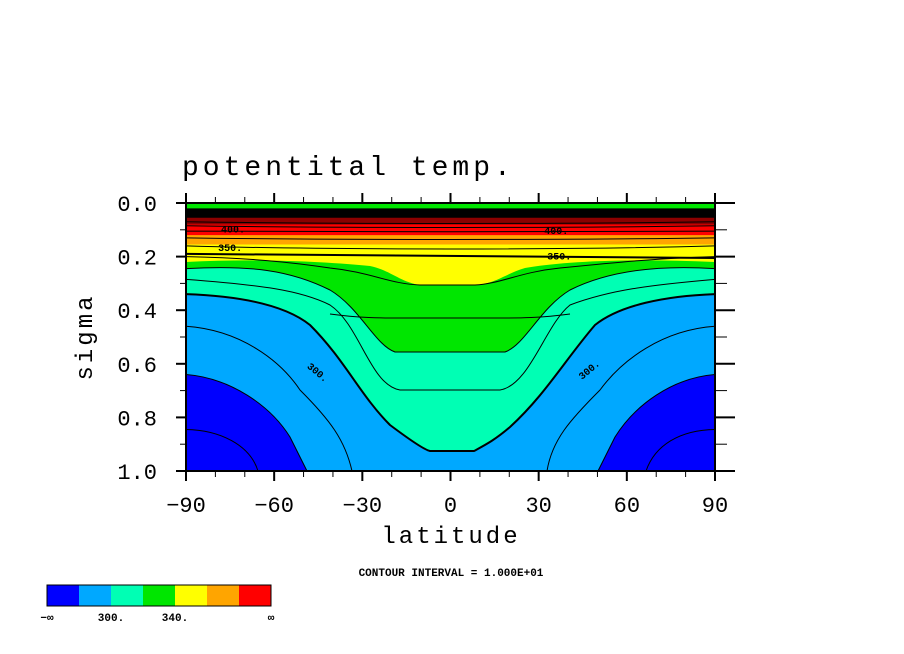 The width and height of the screenshot is (904, 654). Describe the element at coordinates (274, 506) in the screenshot. I see `x-tick-label: −60` at that location.